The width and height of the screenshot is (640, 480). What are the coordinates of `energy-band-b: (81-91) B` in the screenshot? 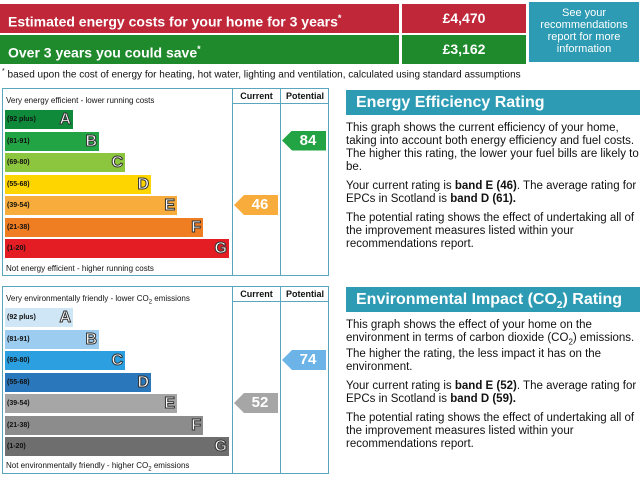 It's located at (52, 141).